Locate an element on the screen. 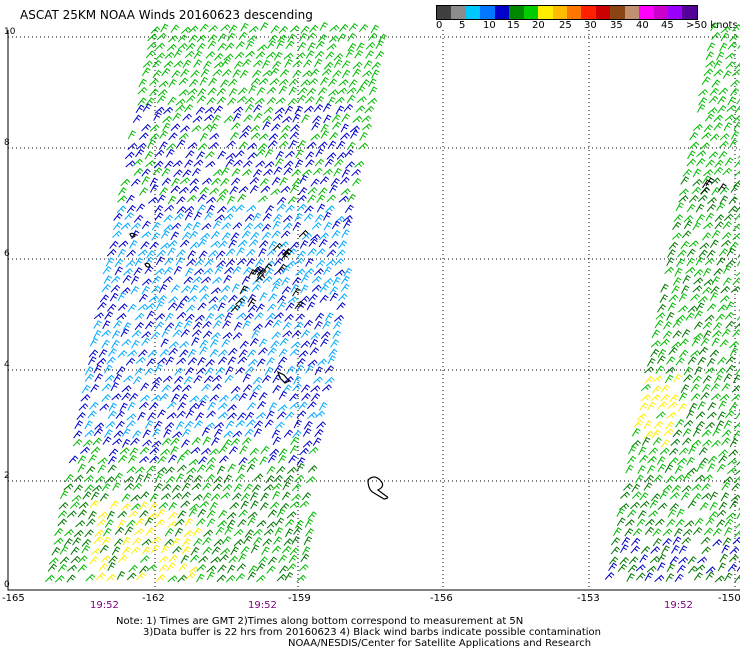 The image size is (740, 650). scale-label: >50 knots is located at coordinates (712, 25).